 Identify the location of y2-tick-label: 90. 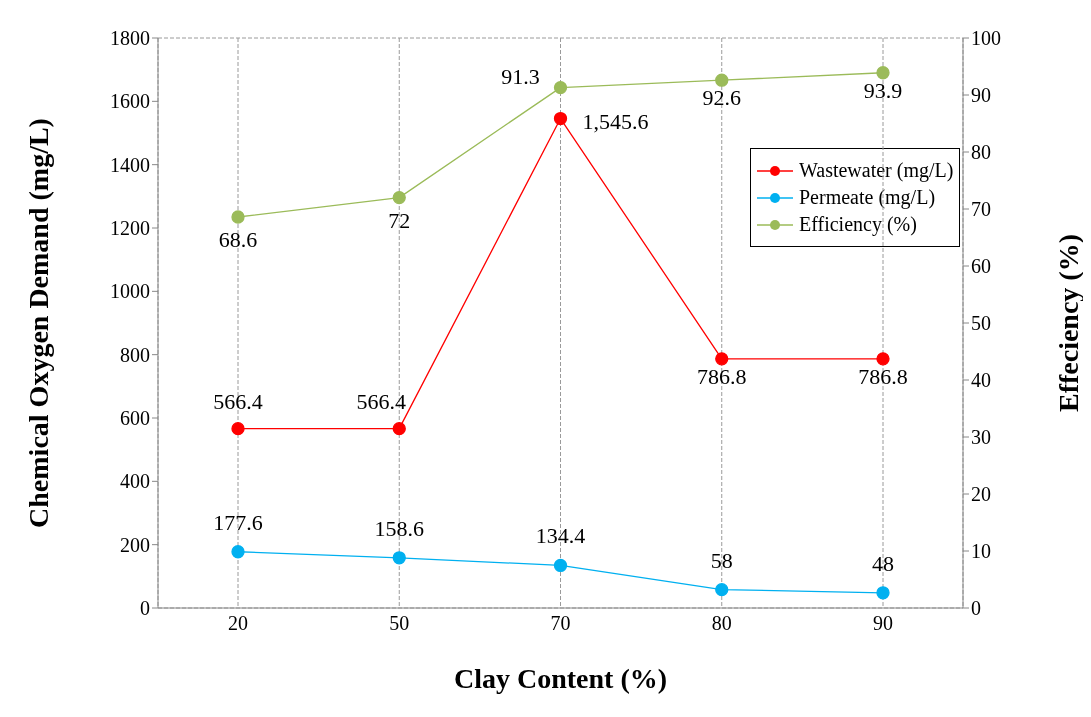
(981, 95).